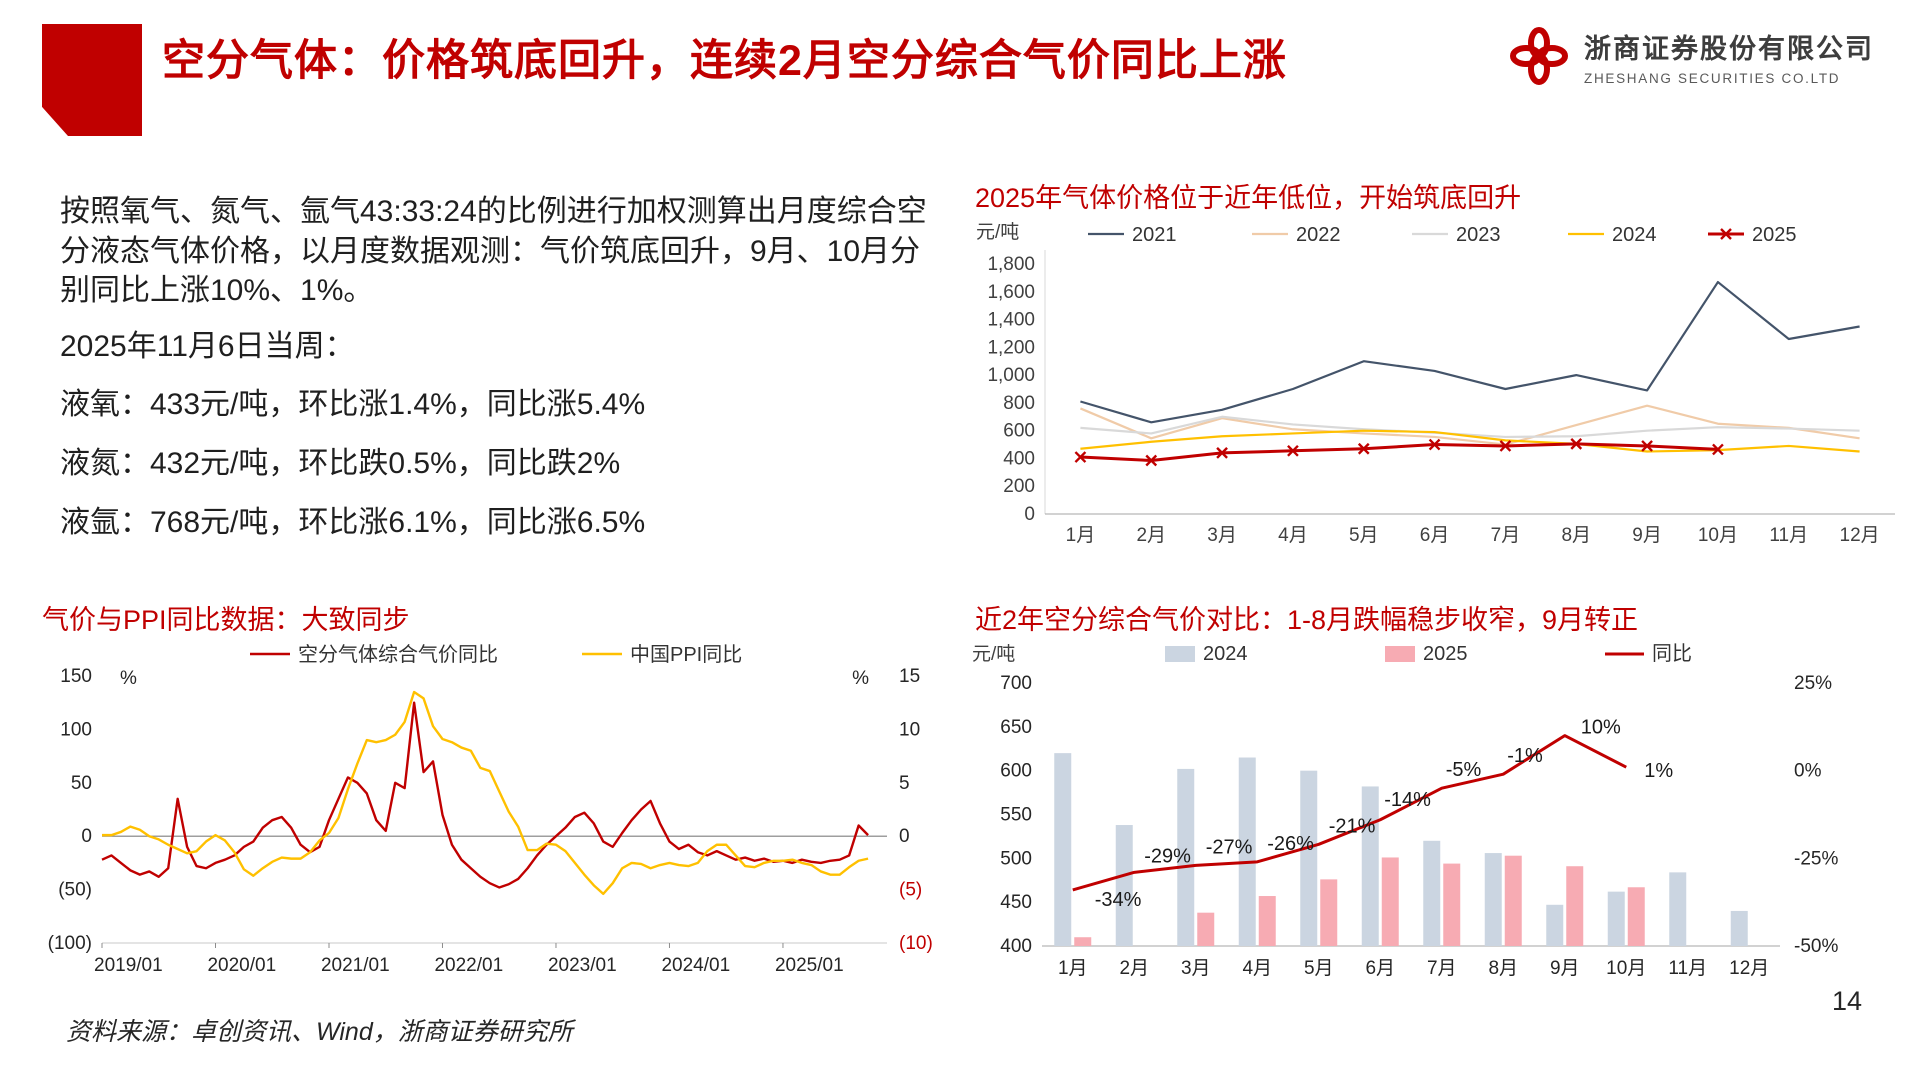 The width and height of the screenshot is (1920, 1080). I want to click on svg-text: 700, so click(1016, 683).